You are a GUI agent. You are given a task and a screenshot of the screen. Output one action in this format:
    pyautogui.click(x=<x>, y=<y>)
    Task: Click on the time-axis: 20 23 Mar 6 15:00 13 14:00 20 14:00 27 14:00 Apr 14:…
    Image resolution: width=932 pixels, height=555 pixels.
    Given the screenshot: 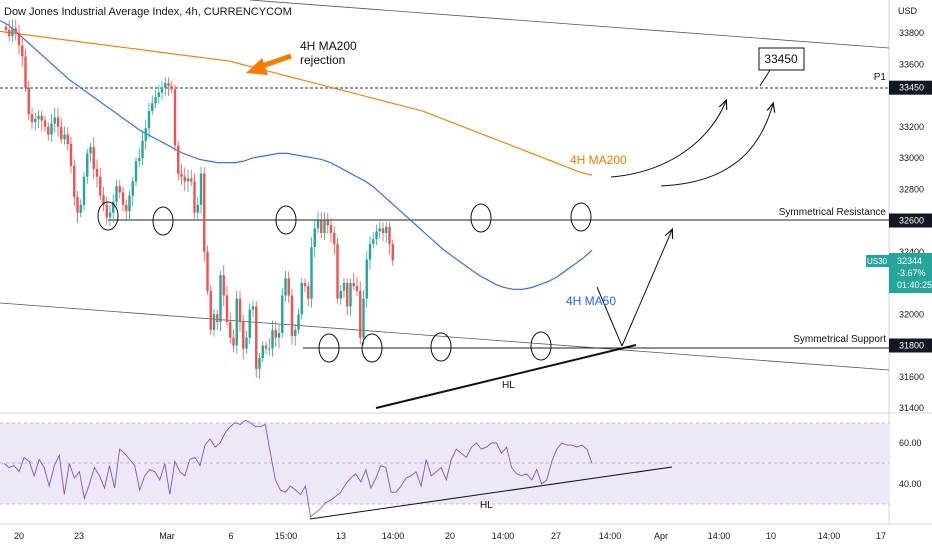 What is the action you would take?
    pyautogui.click(x=450, y=536)
    